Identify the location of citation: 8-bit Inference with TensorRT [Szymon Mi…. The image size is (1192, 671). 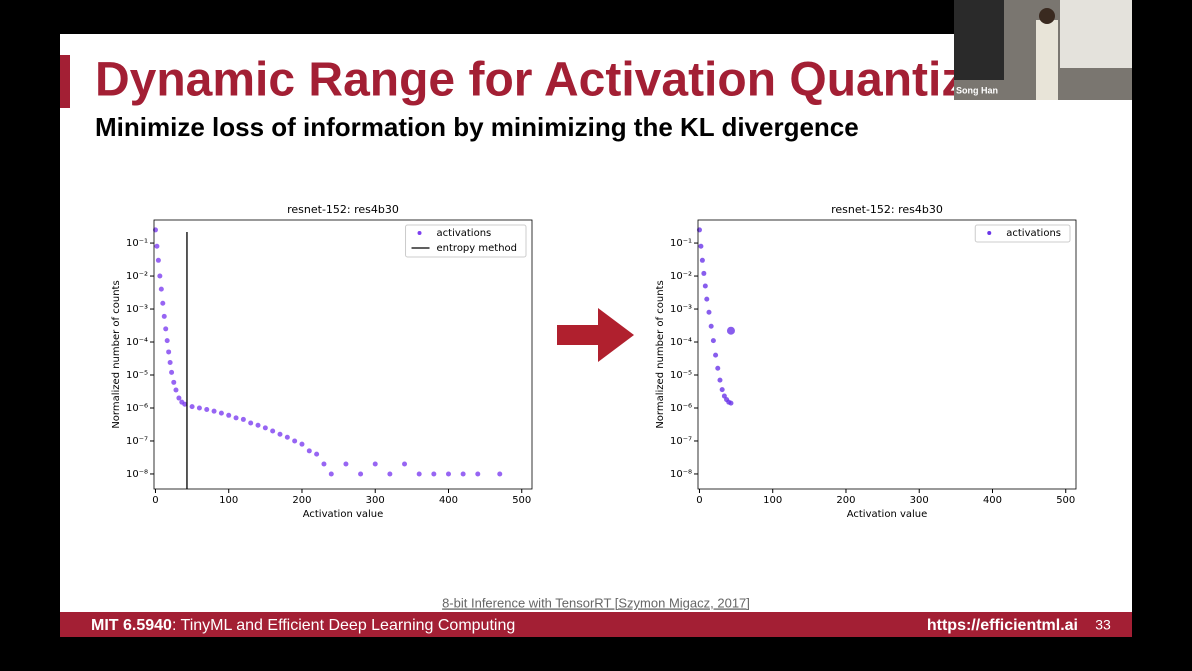
(596, 602).